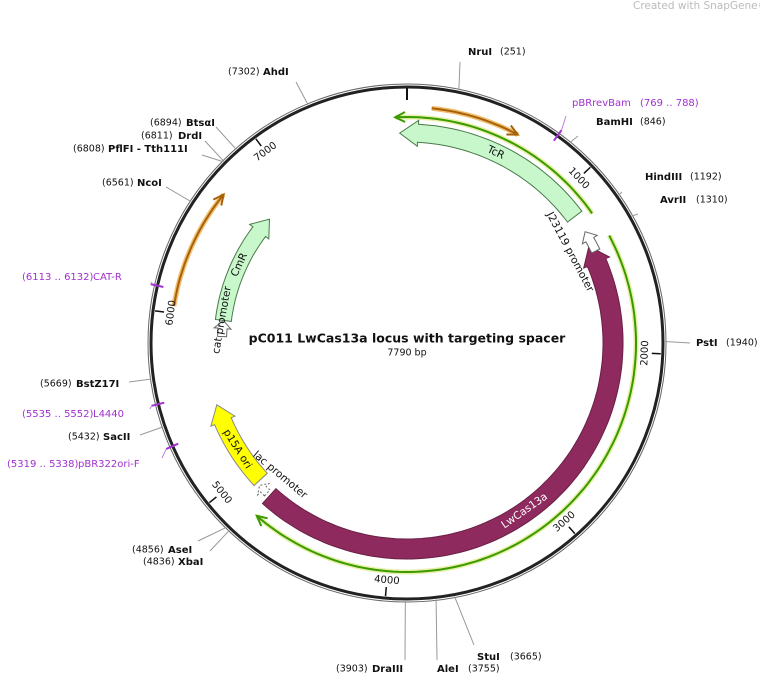  I want to click on primer-range: (5319 .. 5338), so click(43, 464).